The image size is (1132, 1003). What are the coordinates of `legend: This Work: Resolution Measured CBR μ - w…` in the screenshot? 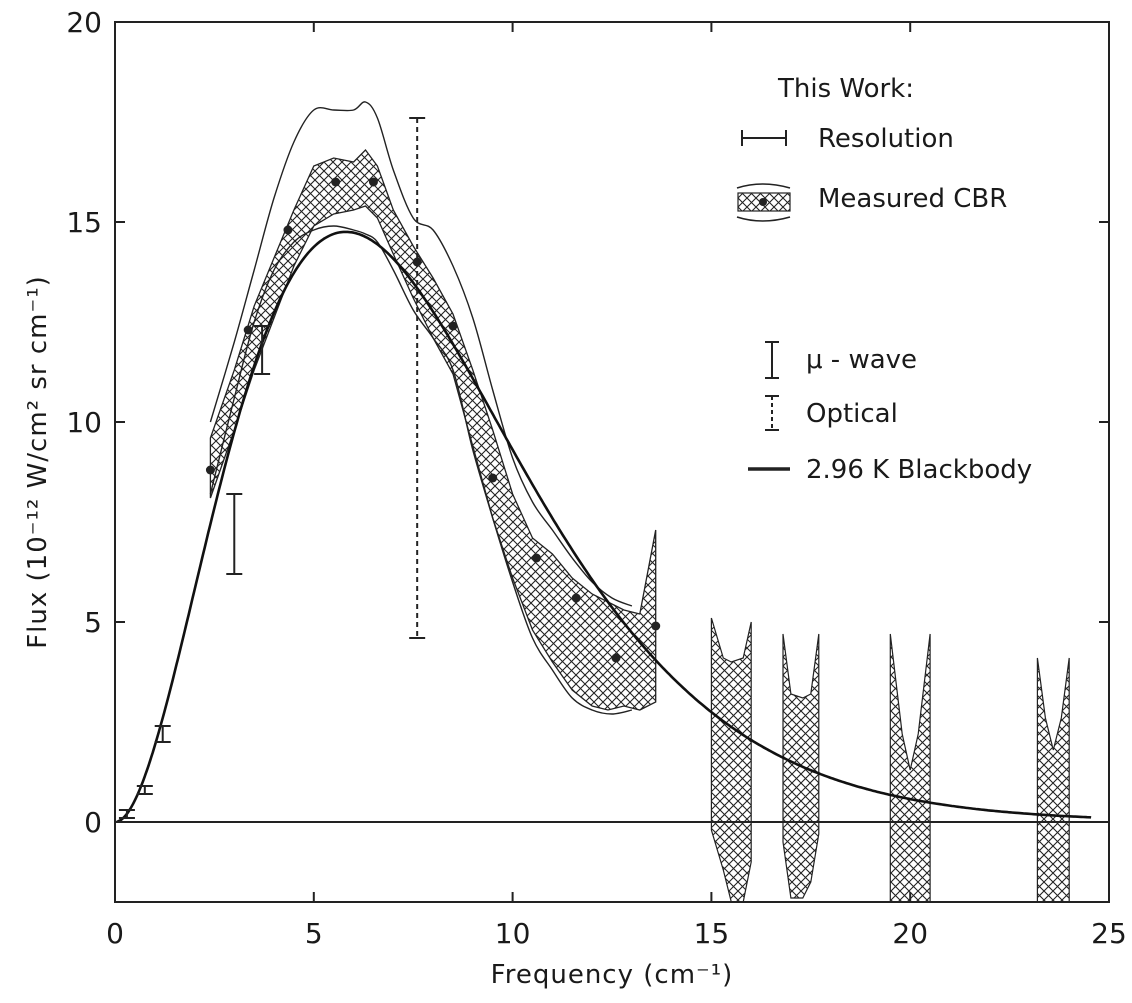 It's located at (884, 279).